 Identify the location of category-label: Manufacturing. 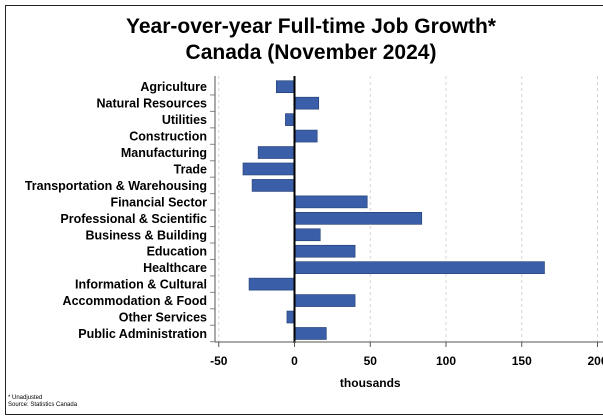
(164, 153).